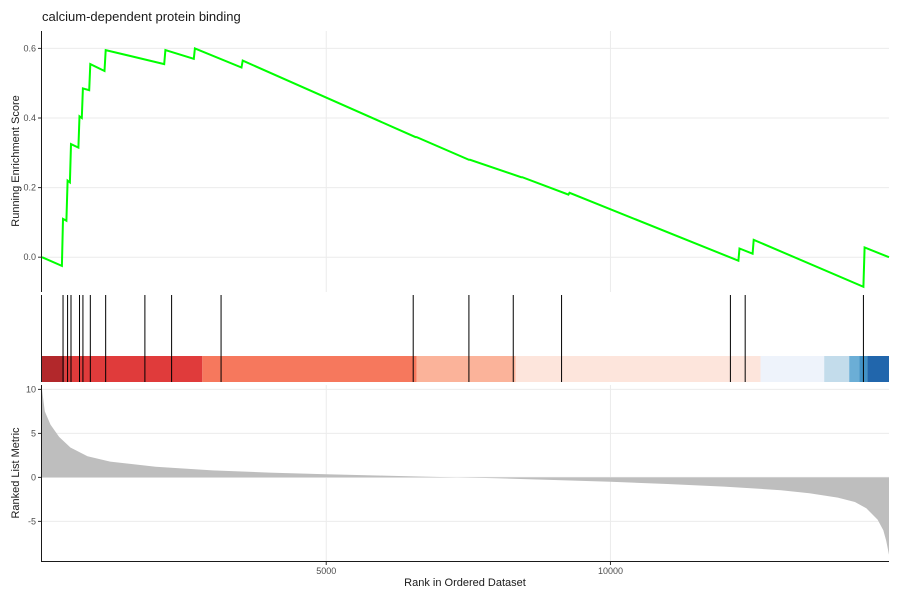 This screenshot has height=600, width=900. Describe the element at coordinates (33, 477) in the screenshot. I see `metric-y-tick-label-1: 0` at that location.